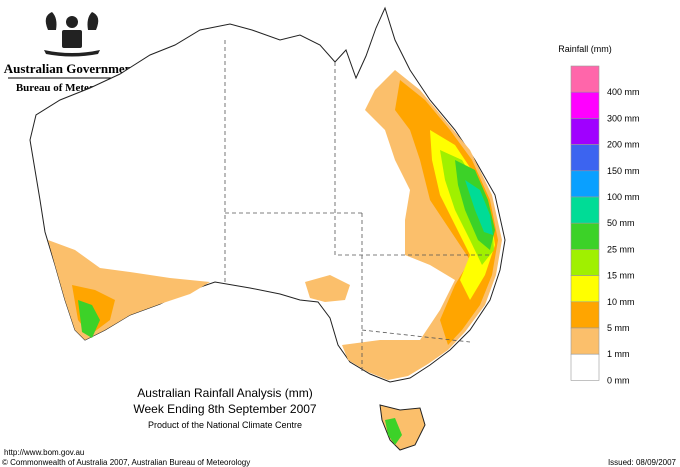  I want to click on tas-green, so click(393, 431).